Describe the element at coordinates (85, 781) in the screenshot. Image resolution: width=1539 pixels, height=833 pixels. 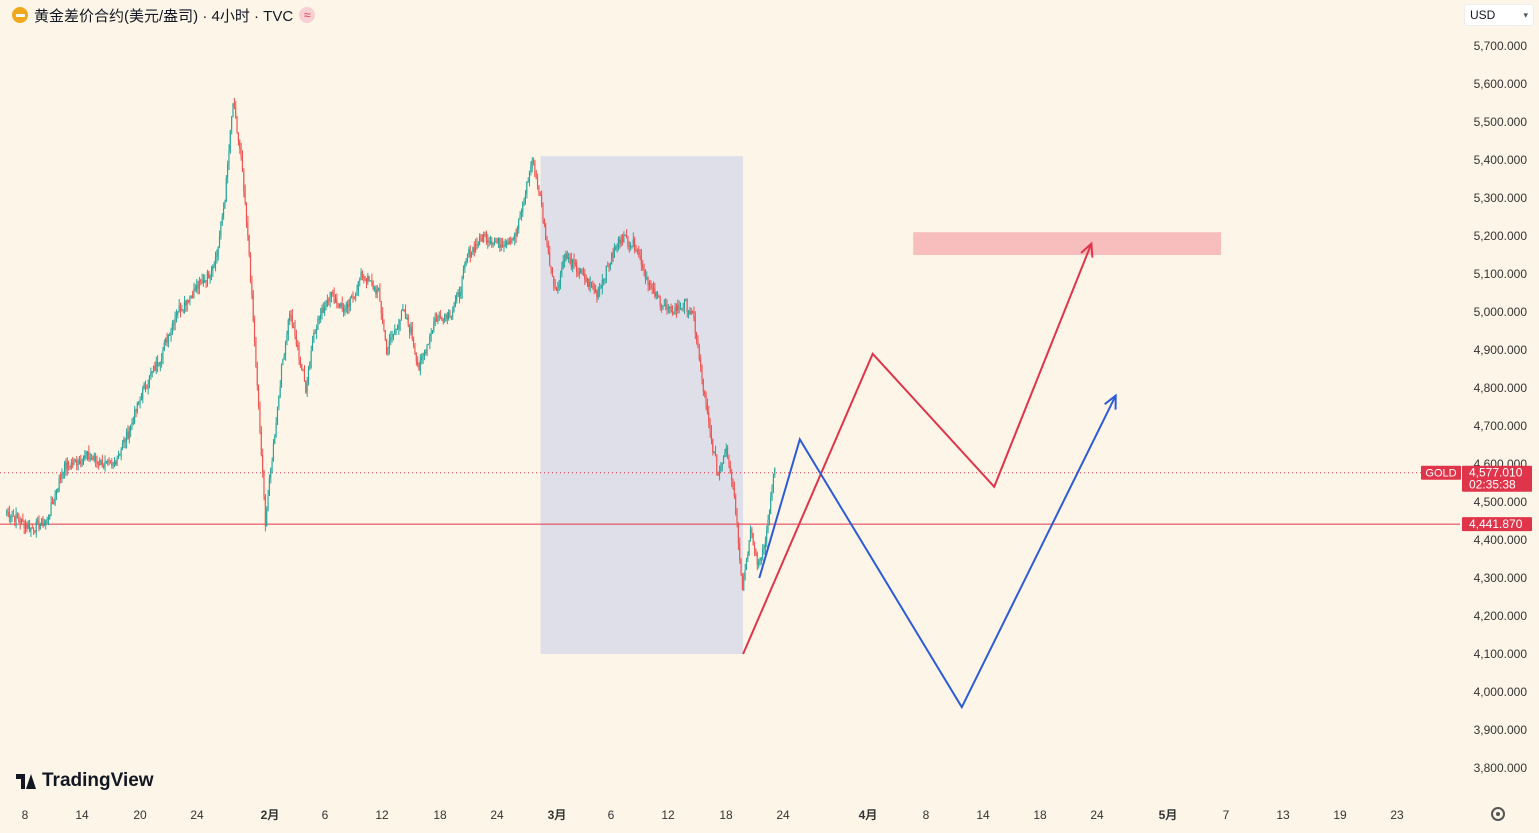
I see `tradingview-logo: TradingView` at that location.